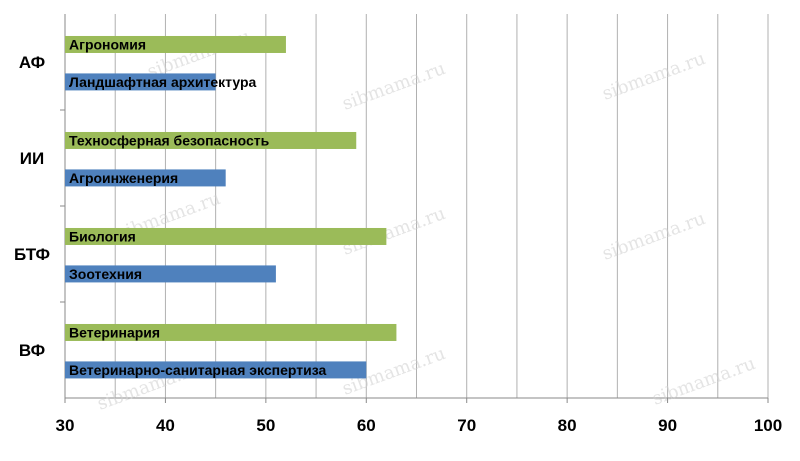 The image size is (800, 461). I want to click on x-tick-label: 90, so click(667, 425).